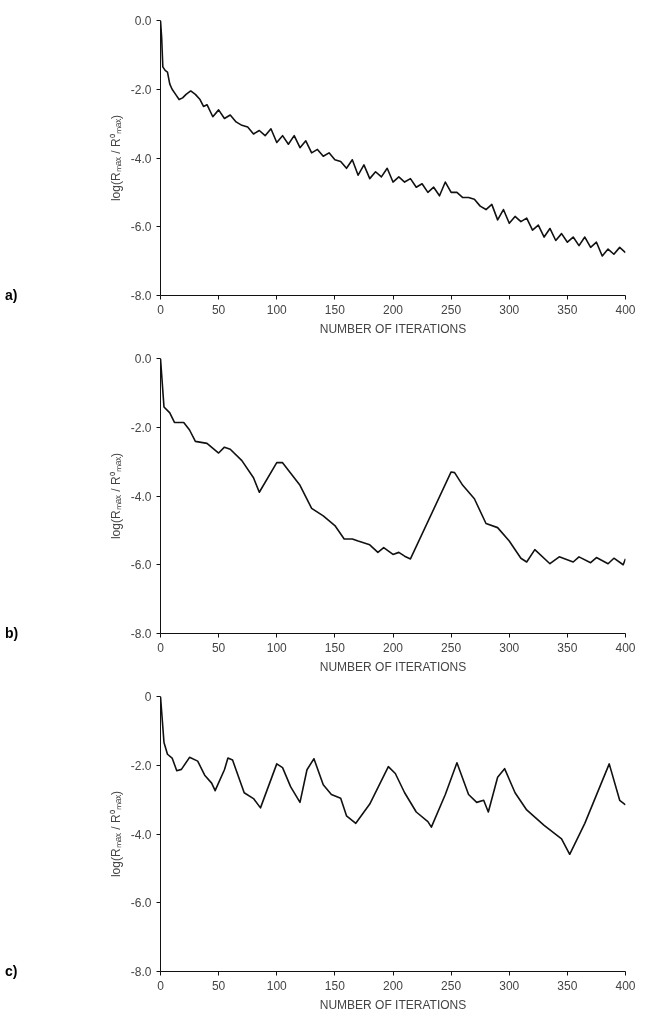 This screenshot has height=1031, width=650. Describe the element at coordinates (11, 971) in the screenshot. I see `text: c)` at that location.